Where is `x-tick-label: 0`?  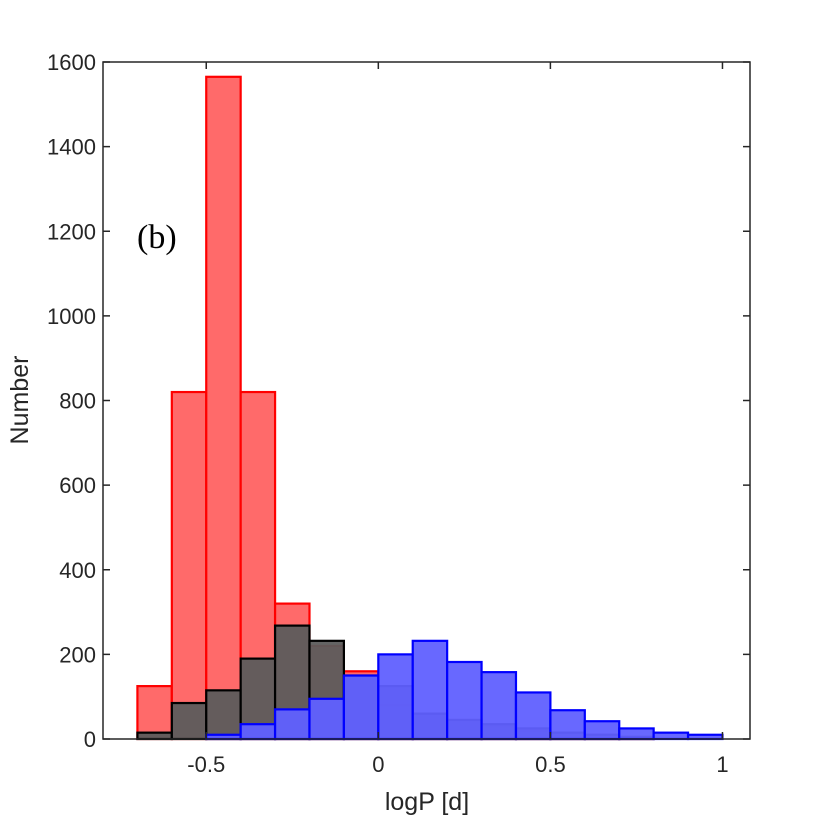 x-tick-label: 0 is located at coordinates (378, 764).